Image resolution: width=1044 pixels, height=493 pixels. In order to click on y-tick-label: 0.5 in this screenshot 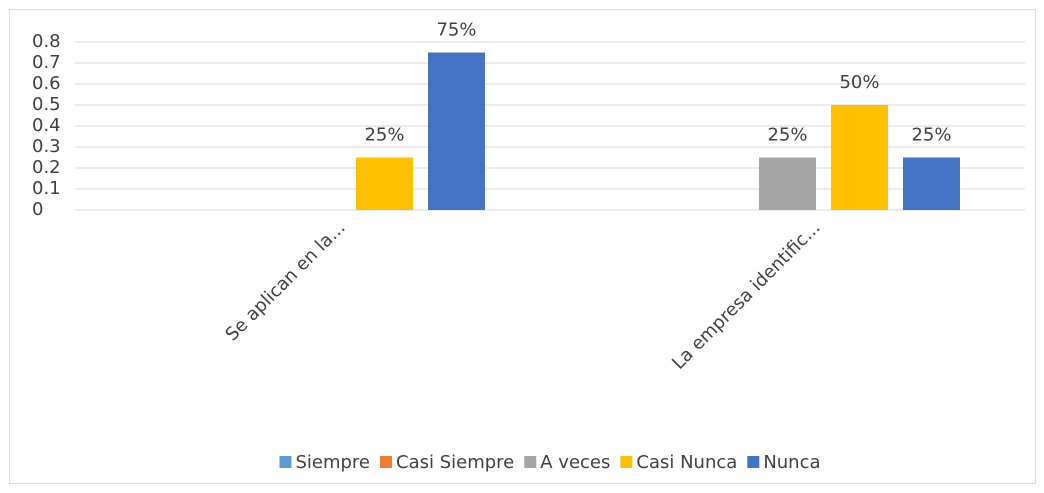, I will do `click(46, 104)`.